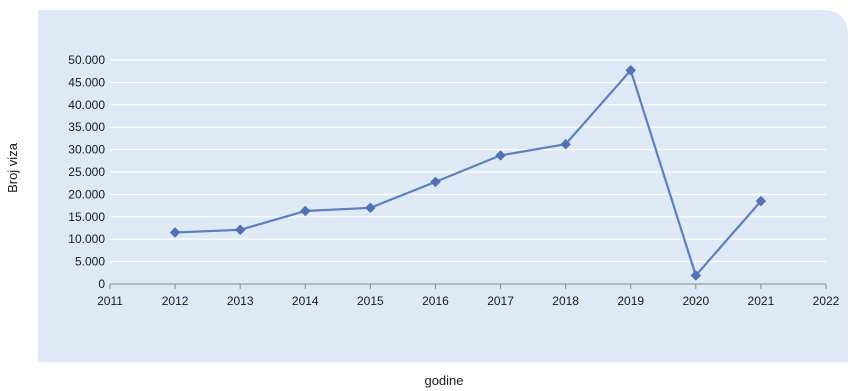 The width and height of the screenshot is (853, 391). I want to click on y-tick-label: 25.000, so click(86, 172).